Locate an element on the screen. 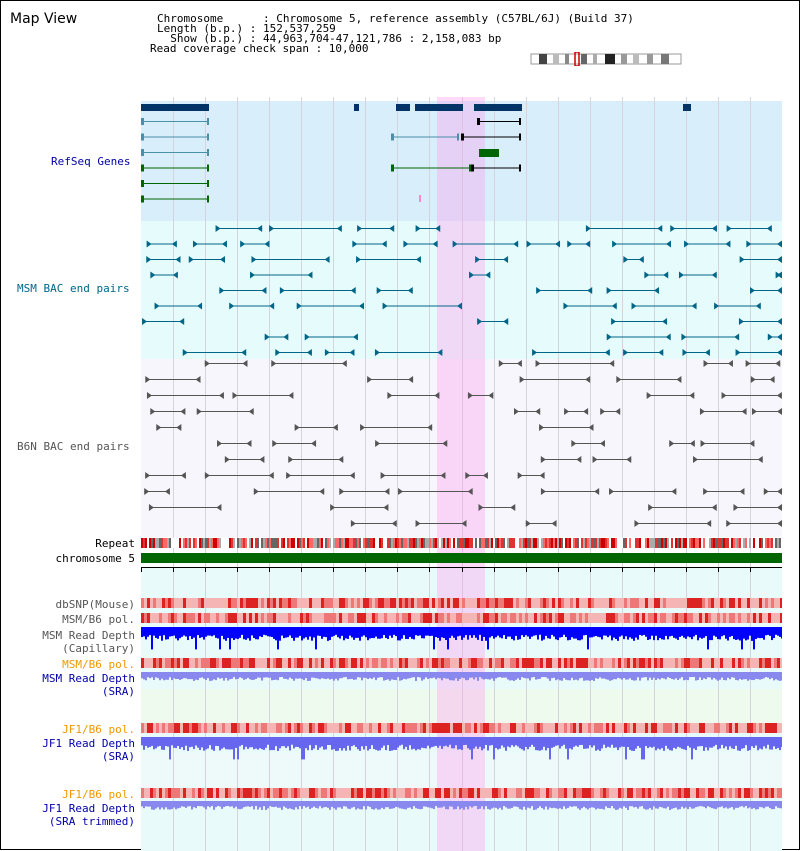 This screenshot has height=851, width=800. track-label-b6n-bac: B6N BAC end pairs is located at coordinates (73, 446).